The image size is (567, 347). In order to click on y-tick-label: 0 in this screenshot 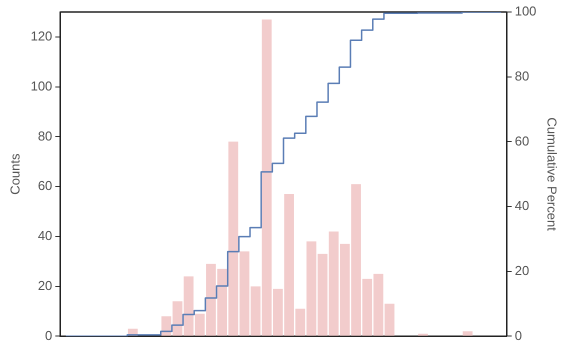, I will do `click(48, 335)`.